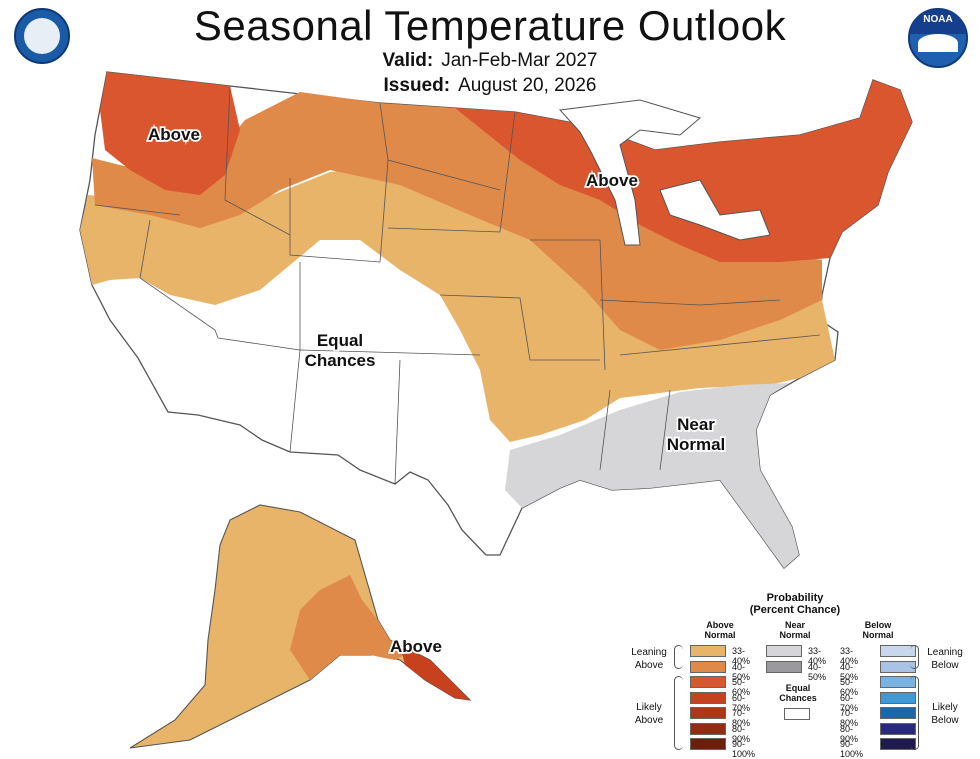  What do you see at coordinates (174, 134) in the screenshot?
I see `label-above-northwest: Above` at bounding box center [174, 134].